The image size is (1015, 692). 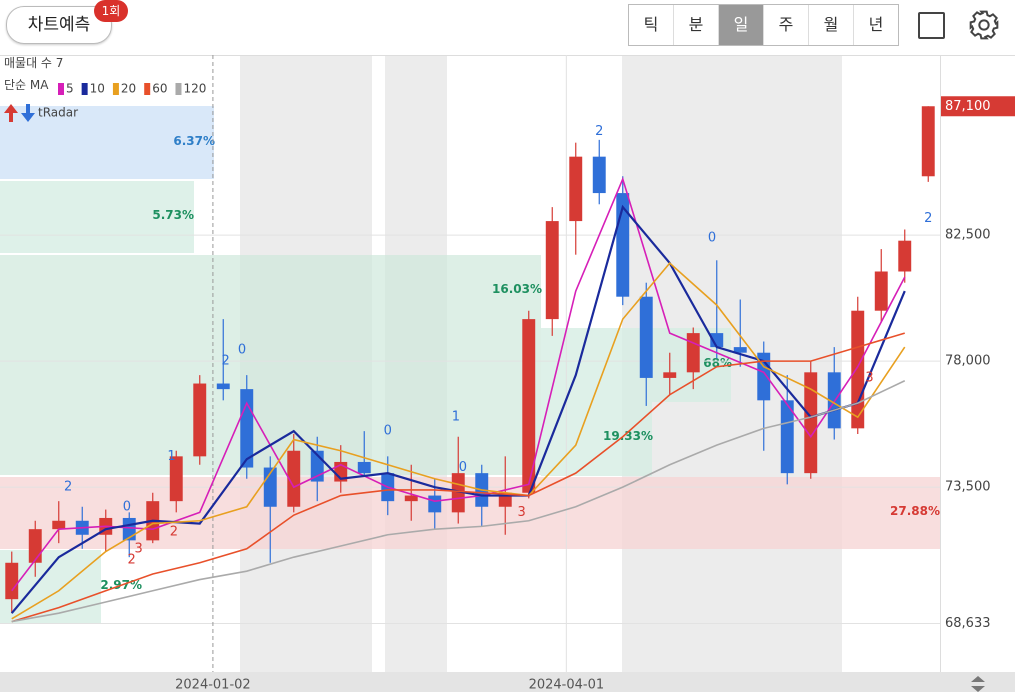 What do you see at coordinates (876, 24) in the screenshot?
I see `tab: 년` at bounding box center [876, 24].